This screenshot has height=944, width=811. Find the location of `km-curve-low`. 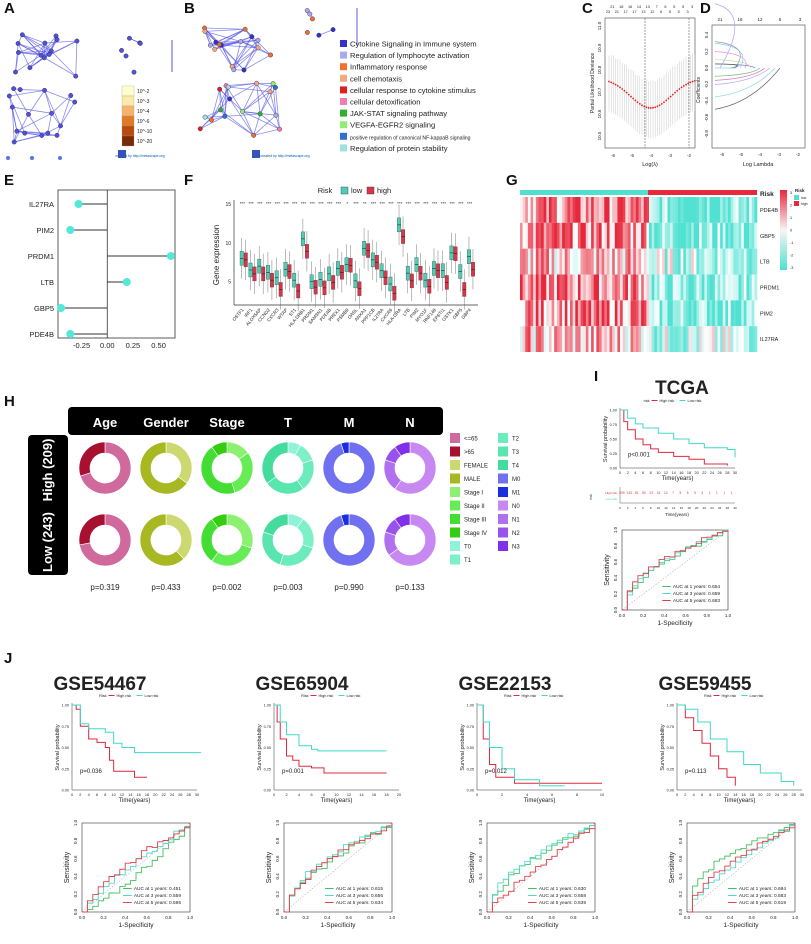

km-curve-low is located at coordinates (521, 745).